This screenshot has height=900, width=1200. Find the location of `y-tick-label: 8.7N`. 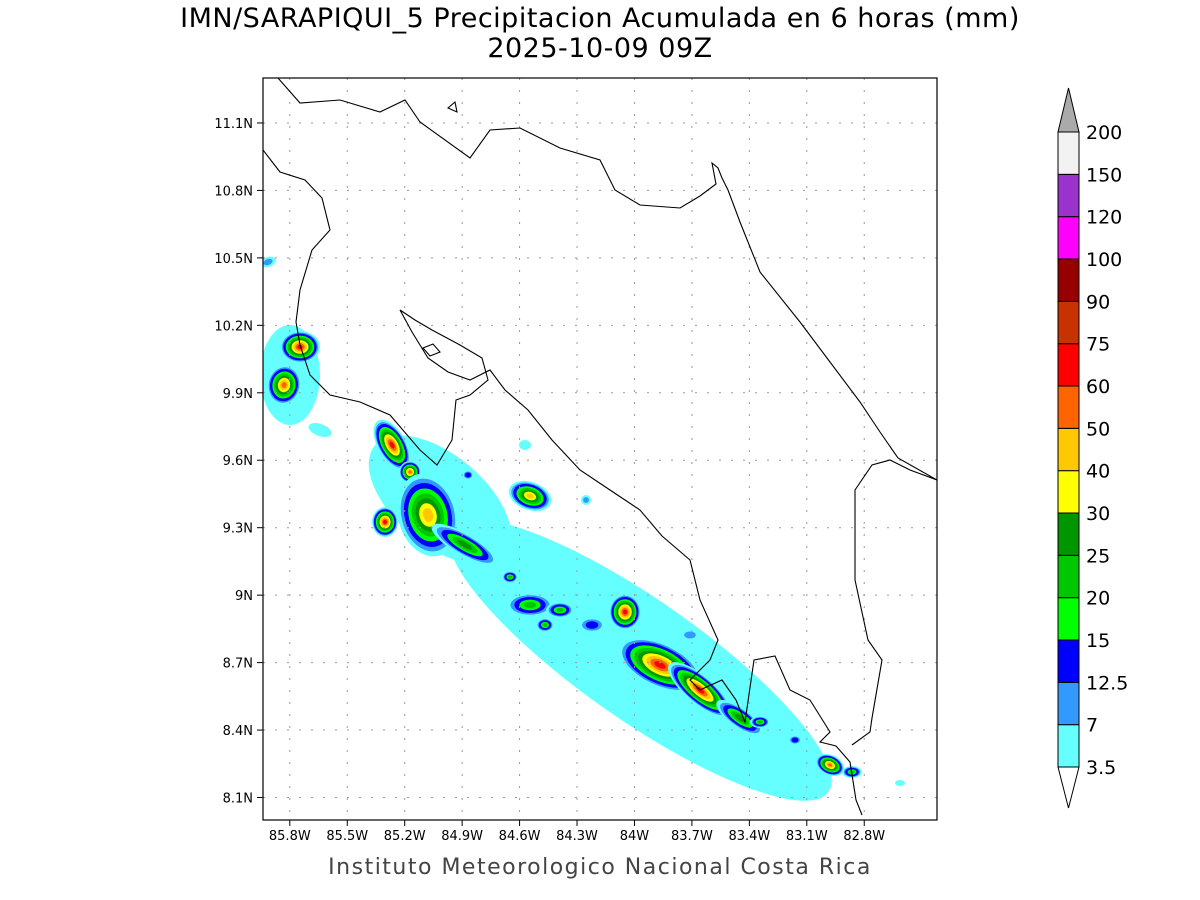

y-tick-label: 8.7N is located at coordinates (238, 664).